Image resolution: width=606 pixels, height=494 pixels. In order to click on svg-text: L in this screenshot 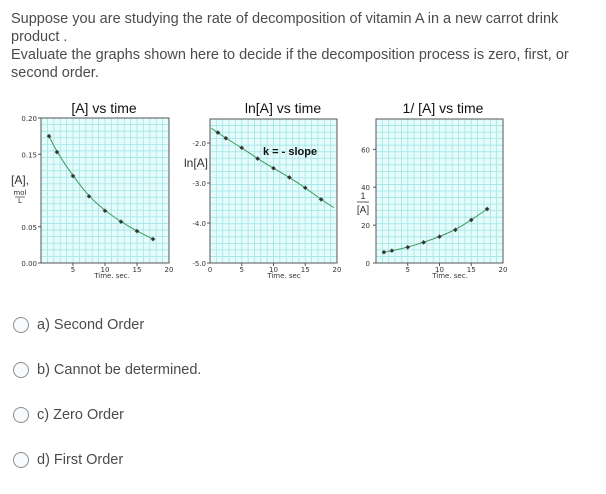, I will do `click(20, 201)`.